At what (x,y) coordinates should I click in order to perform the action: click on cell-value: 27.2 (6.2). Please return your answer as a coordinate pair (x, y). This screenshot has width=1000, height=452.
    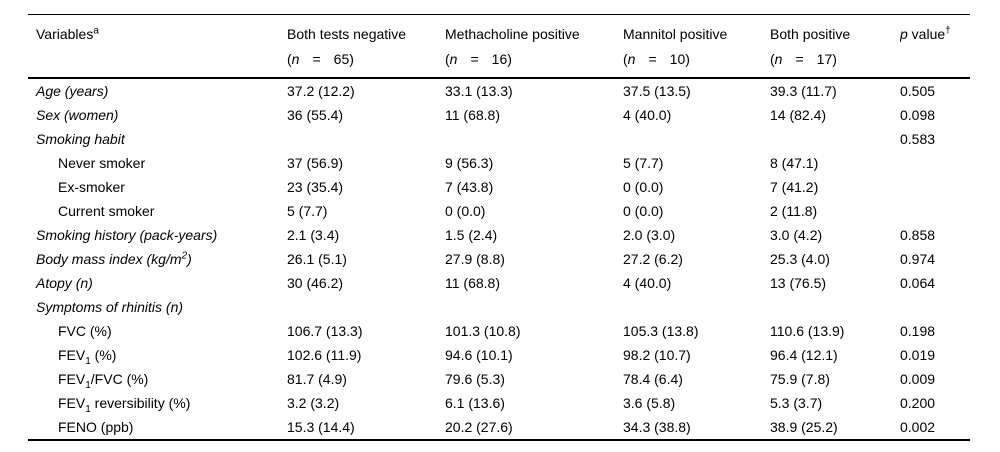
    Looking at the image, I should click on (653, 258).